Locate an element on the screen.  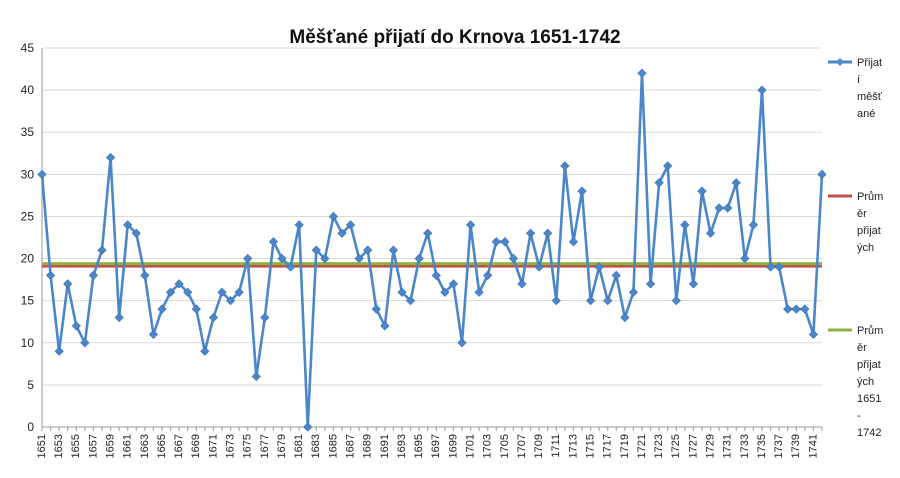
x-tick-label: 1707 is located at coordinates (522, 446).